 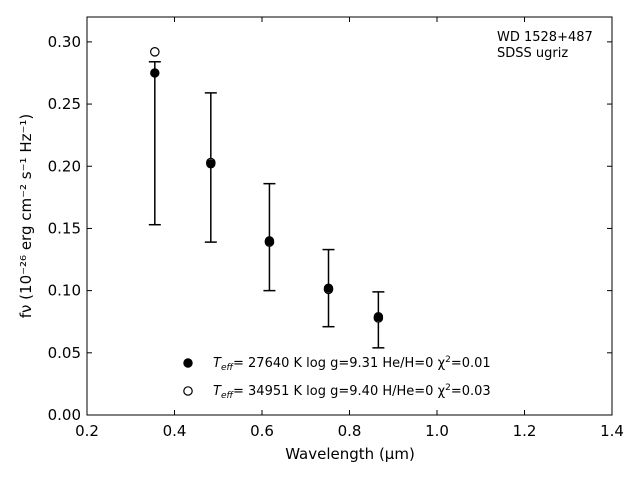 I want to click on x-tick-label: 1.4, so click(x=612, y=431).